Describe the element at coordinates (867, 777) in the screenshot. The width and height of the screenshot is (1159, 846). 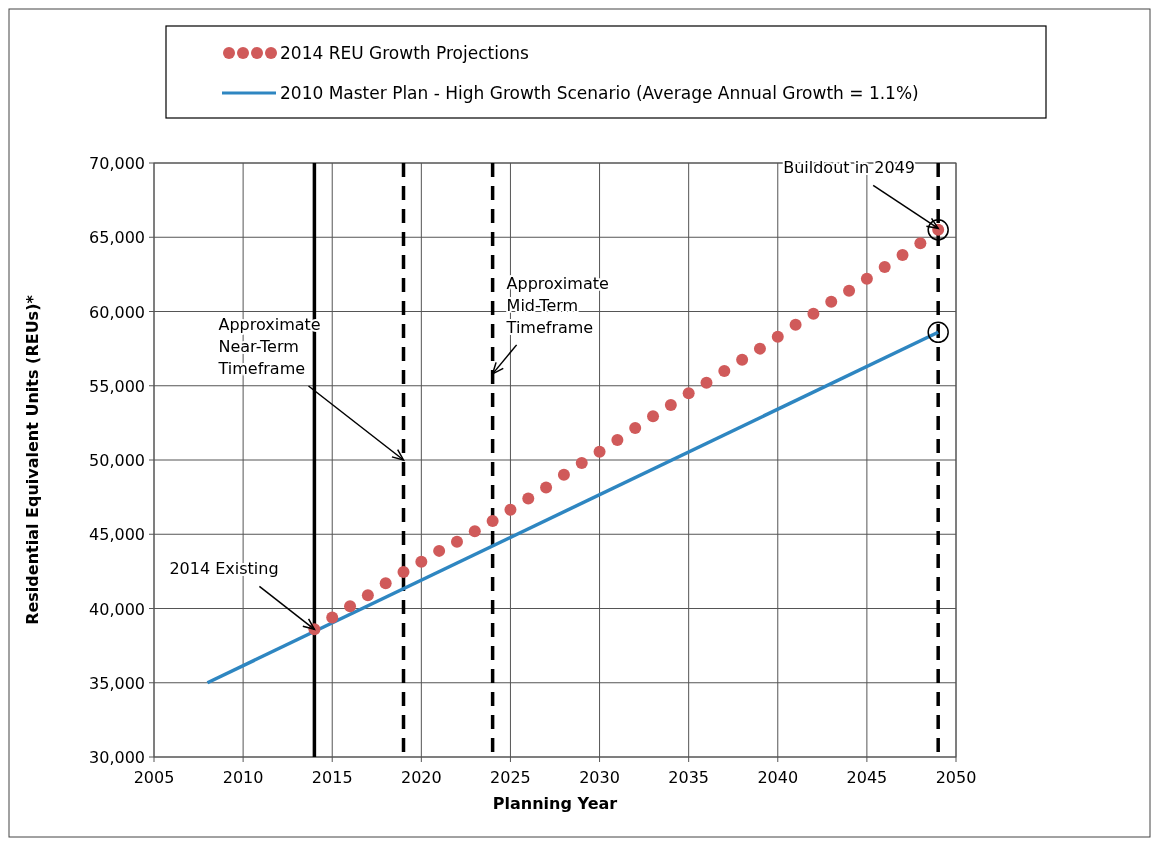
I see `x-tick-label: 2045` at that location.